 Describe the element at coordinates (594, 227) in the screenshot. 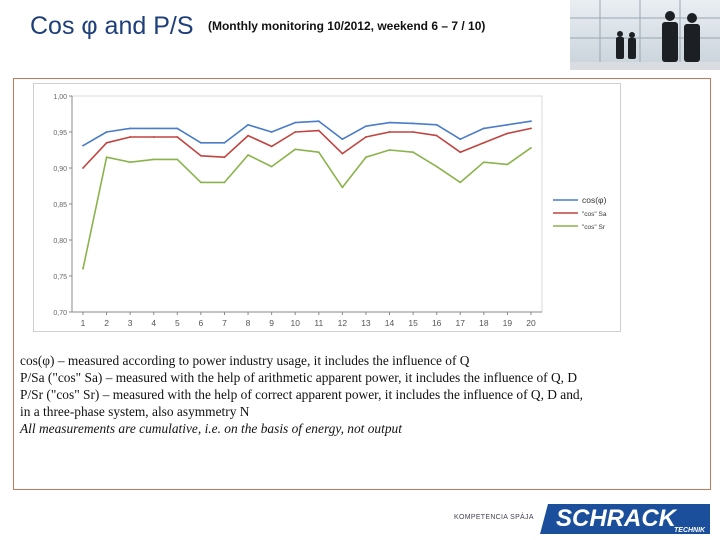

I see `legend-label-3: "cos" Sr` at that location.